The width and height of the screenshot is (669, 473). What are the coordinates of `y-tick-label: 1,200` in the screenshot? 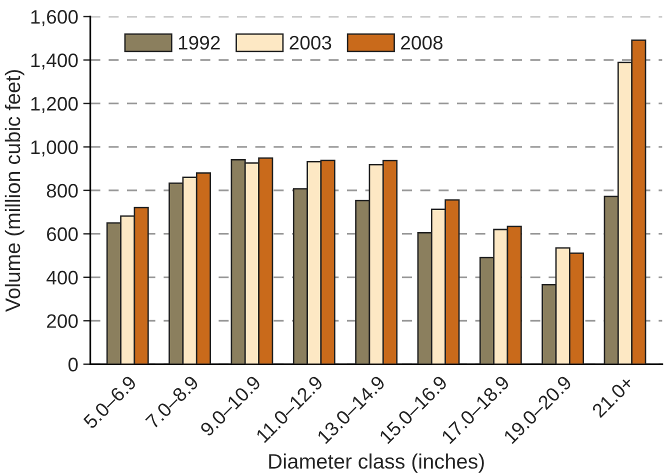 It's located at (54, 105).